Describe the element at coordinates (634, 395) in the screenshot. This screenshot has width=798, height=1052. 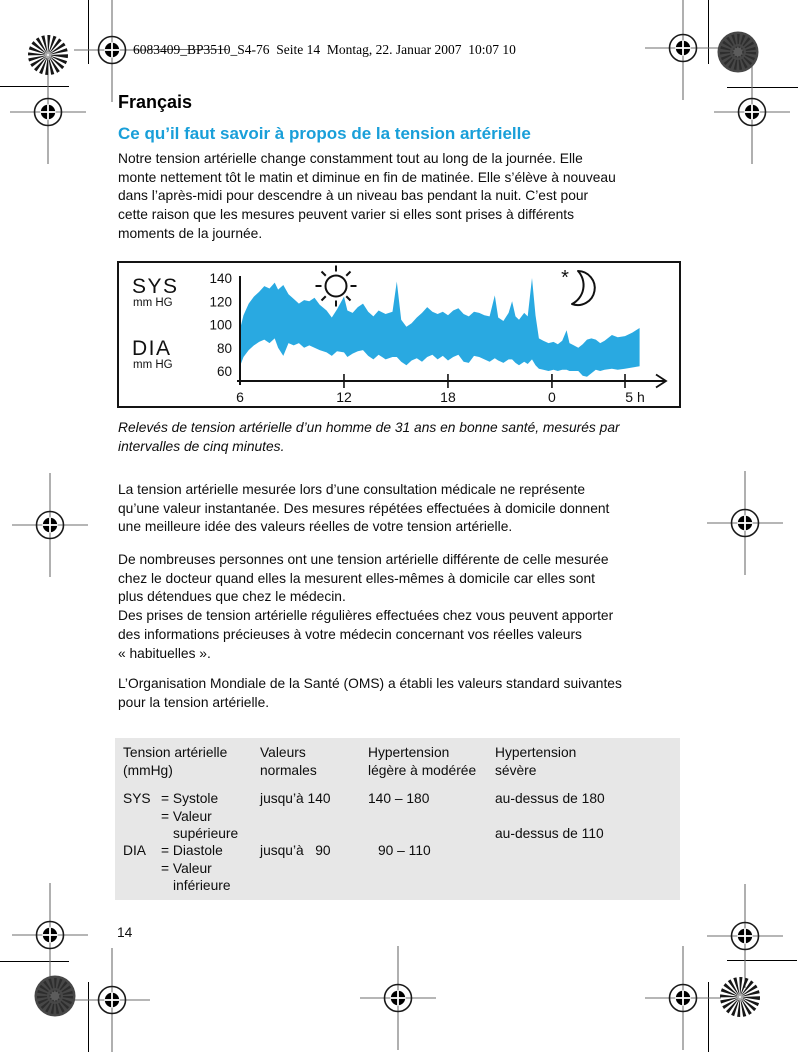
I see `x-tick-label: 5 h` at that location.